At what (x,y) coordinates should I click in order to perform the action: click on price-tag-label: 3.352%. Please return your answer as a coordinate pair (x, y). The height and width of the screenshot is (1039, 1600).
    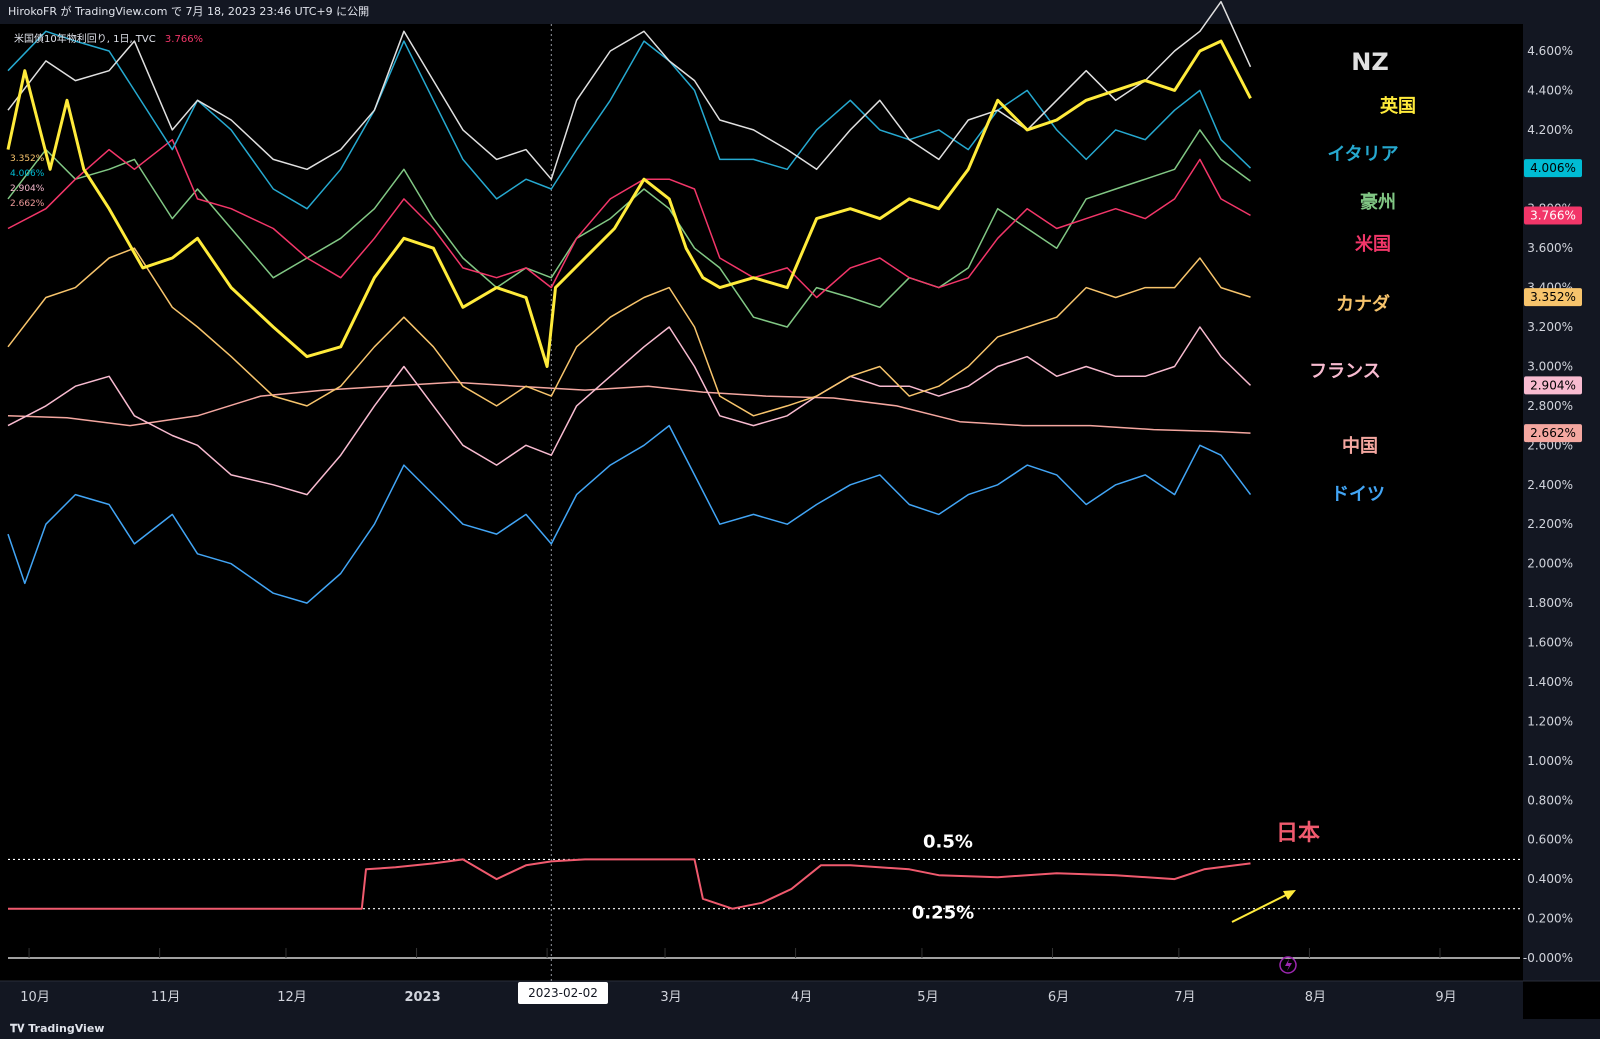
    Looking at the image, I should click on (1553, 297).